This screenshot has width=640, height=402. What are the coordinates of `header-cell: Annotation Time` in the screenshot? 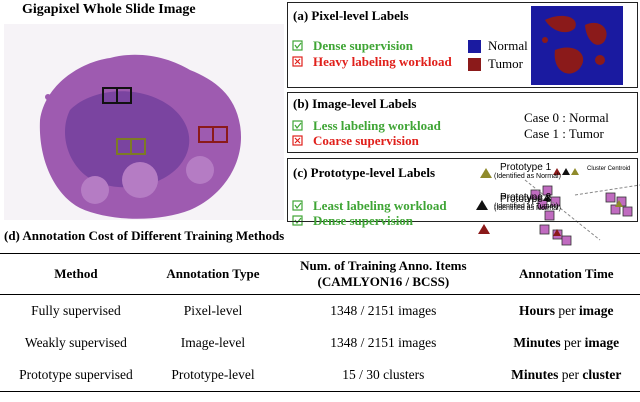 It's located at (566, 274).